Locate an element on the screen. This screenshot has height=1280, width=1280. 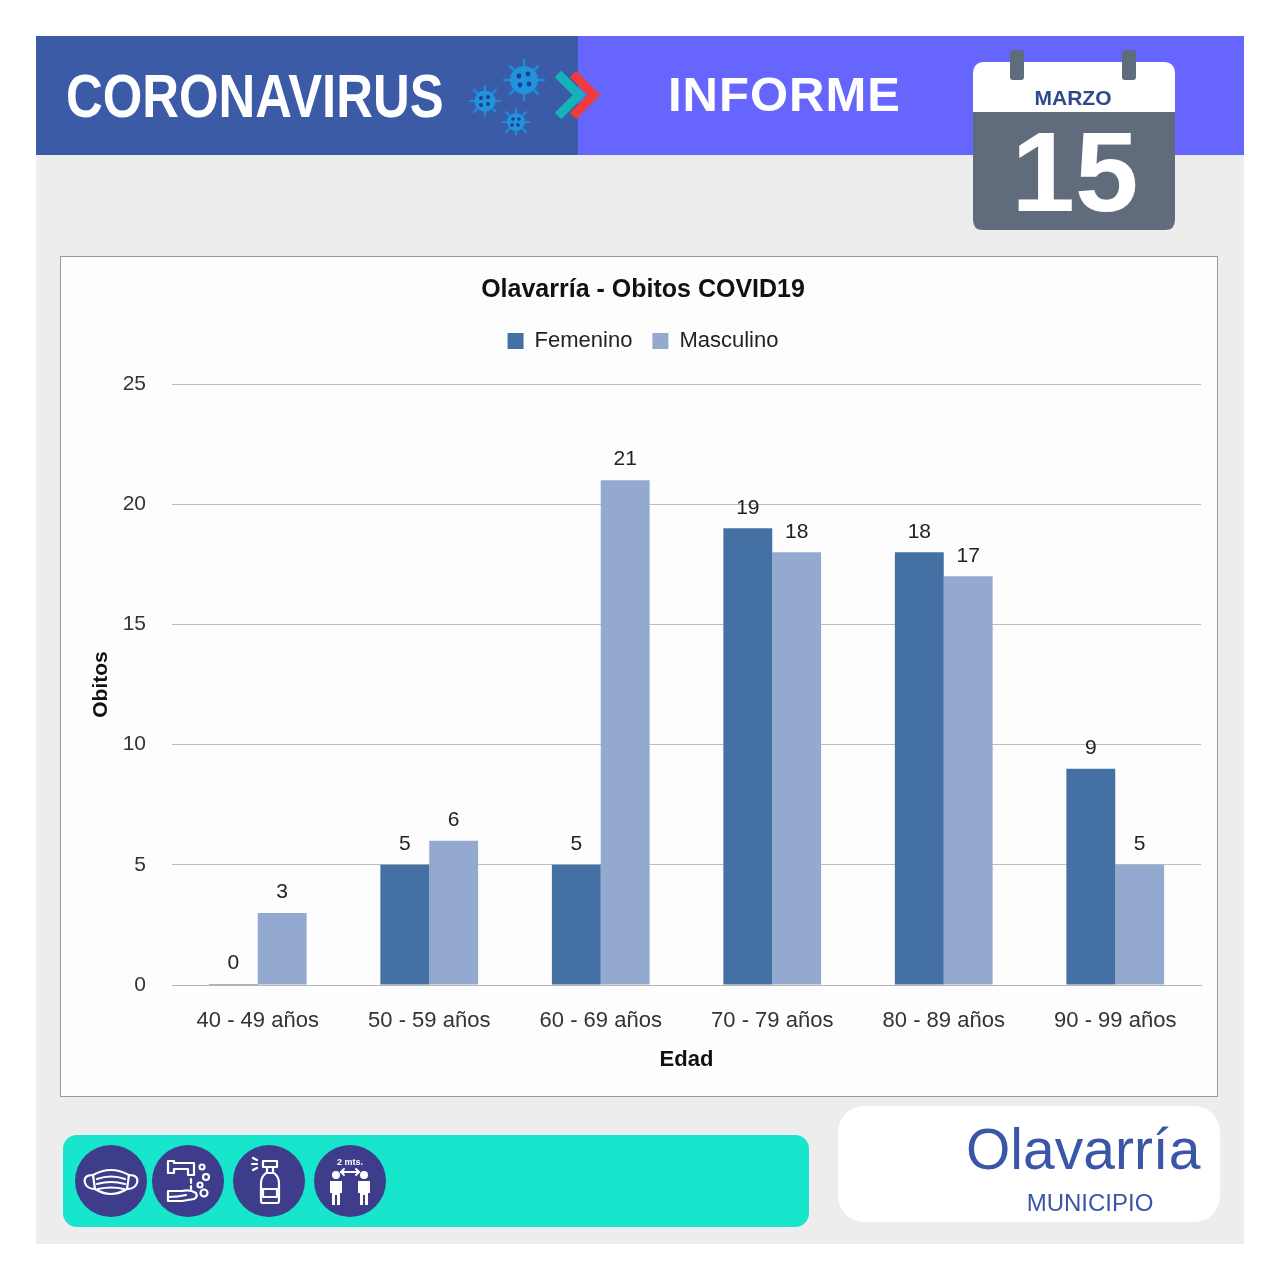
y-tick-label: 15 is located at coordinates (134, 623).